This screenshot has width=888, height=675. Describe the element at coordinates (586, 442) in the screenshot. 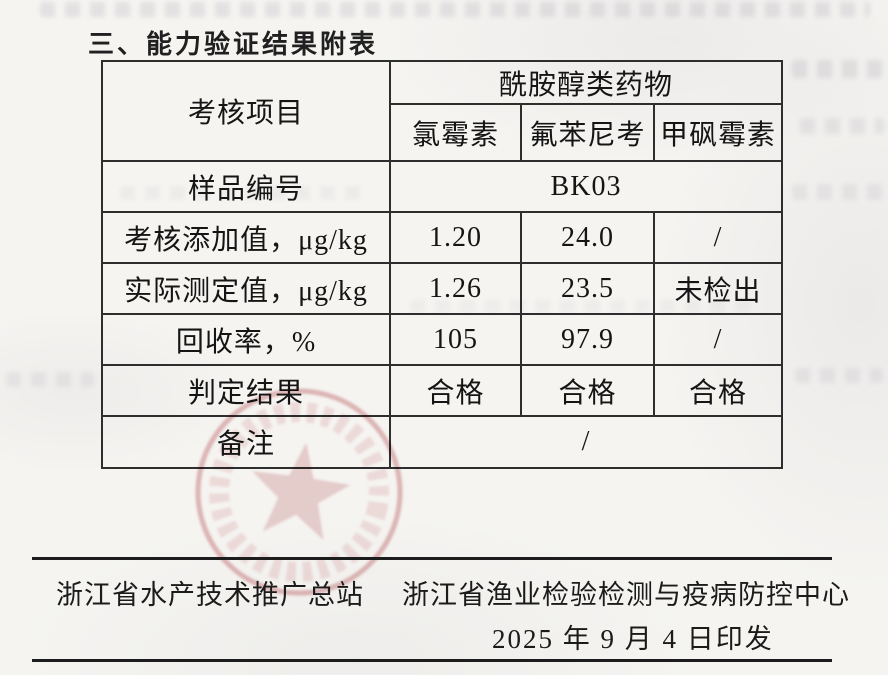

I see `remark-cell: /` at that location.